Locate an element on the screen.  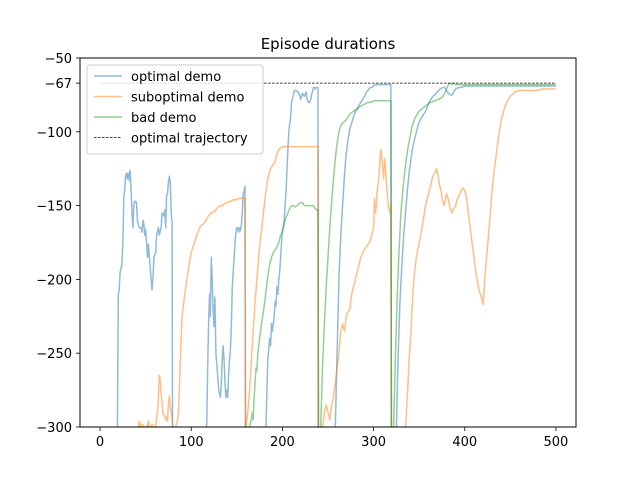
legend-box is located at coordinates (175, 109).